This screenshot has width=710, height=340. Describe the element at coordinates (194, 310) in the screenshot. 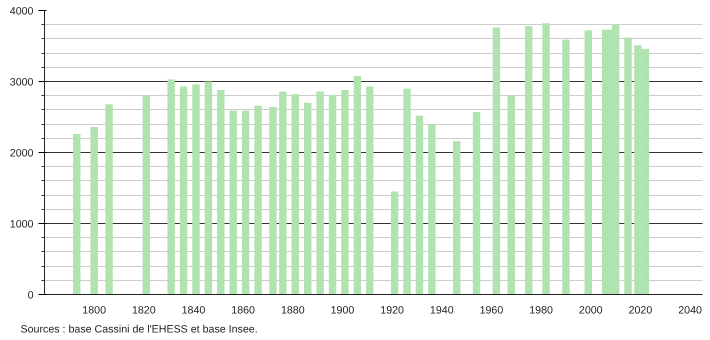

I see `x-tick-label: 1840` at that location.